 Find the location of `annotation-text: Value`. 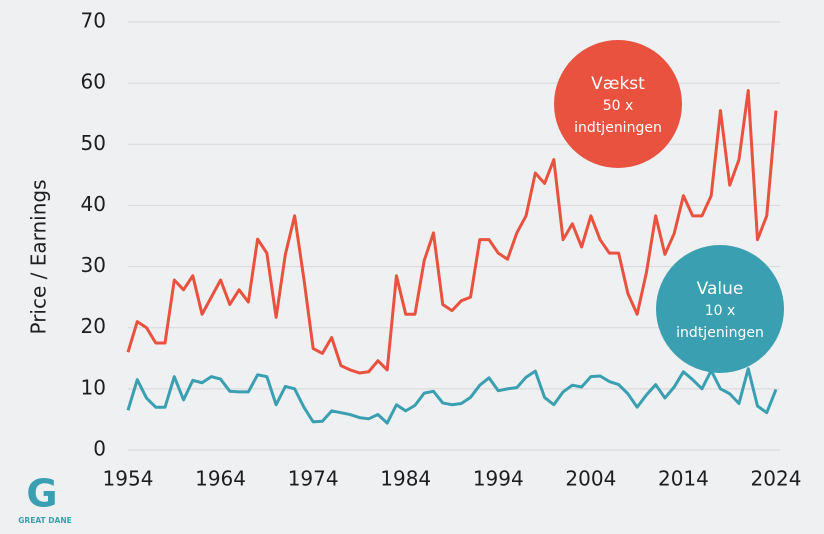

annotation-text: Value is located at coordinates (720, 289).